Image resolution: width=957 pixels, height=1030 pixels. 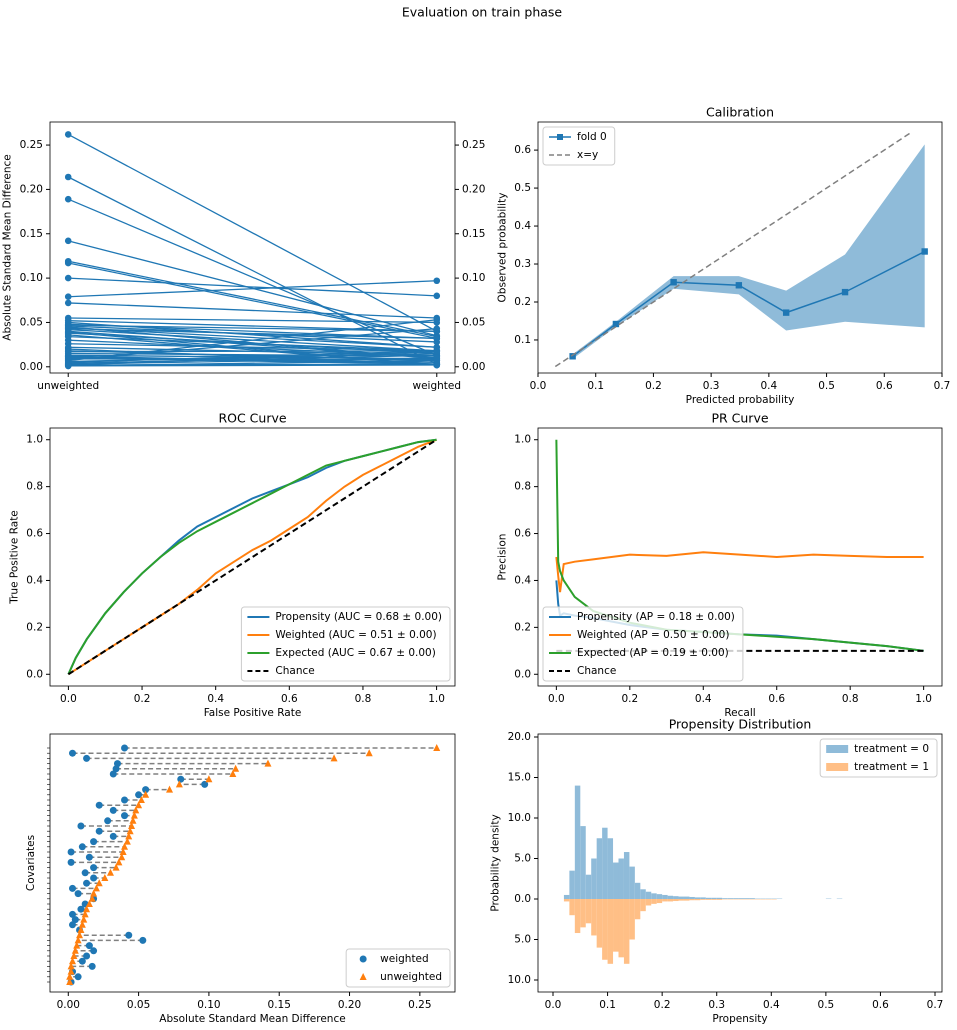 What do you see at coordinates (653, 635) in the screenshot?
I see `legend-label: Weighted (AP = 0.50 ± 0.00)` at bounding box center [653, 635].